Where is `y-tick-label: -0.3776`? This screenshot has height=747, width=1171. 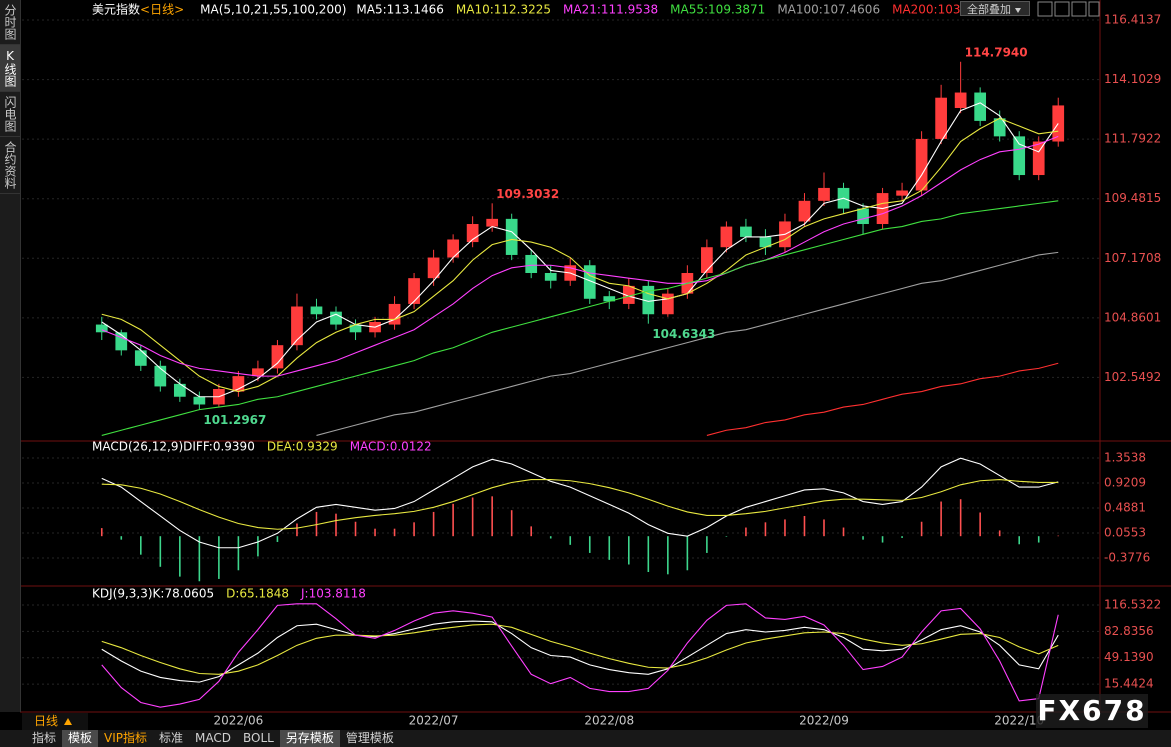
y-tick-label: -0.3776 is located at coordinates (1127, 558).